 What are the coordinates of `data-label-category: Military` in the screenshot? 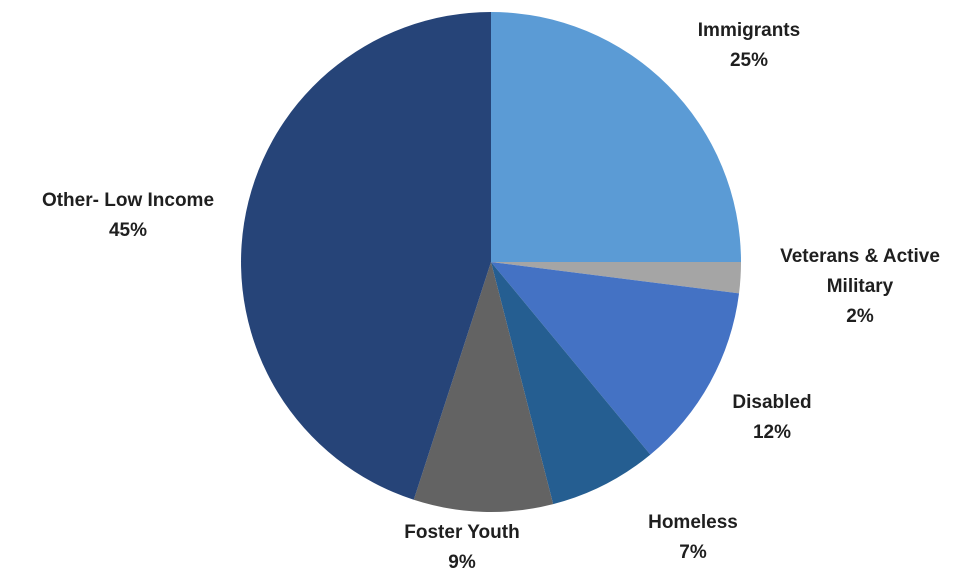 It's located at (860, 286).